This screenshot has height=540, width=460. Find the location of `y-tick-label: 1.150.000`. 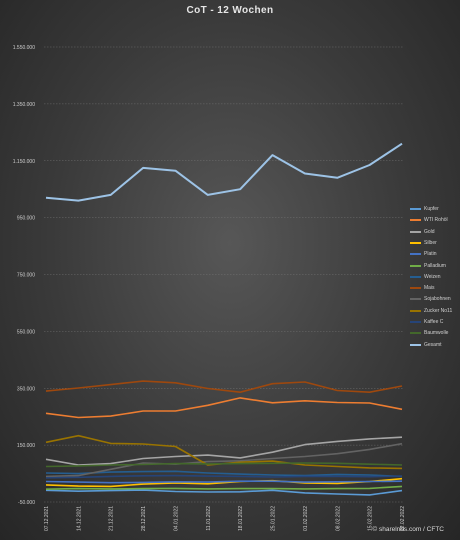

y-tick-label: 1.150.000 is located at coordinates (24, 162).